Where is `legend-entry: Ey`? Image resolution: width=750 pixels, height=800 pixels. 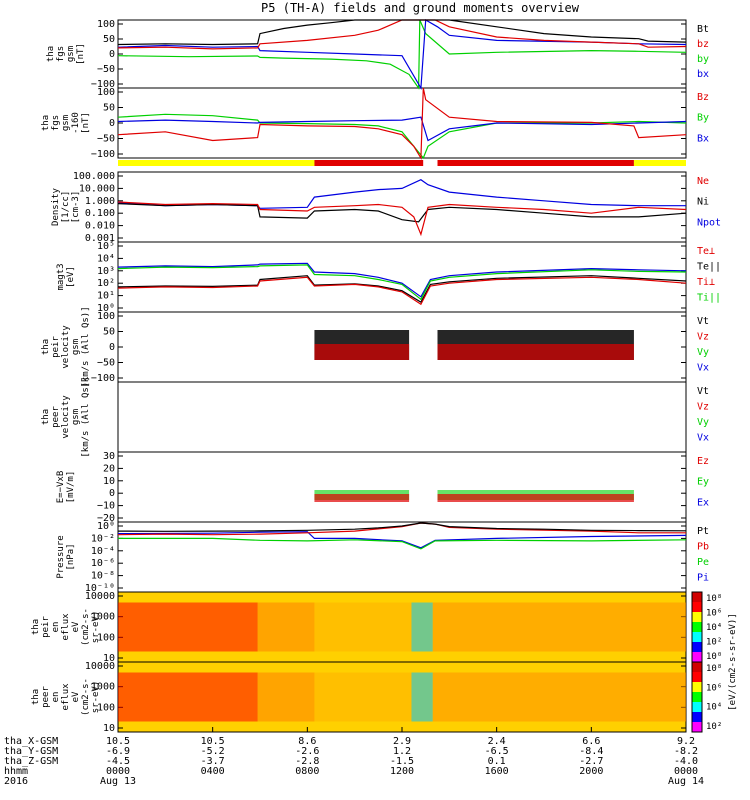
legend-entry: Ey is located at coordinates (703, 482).